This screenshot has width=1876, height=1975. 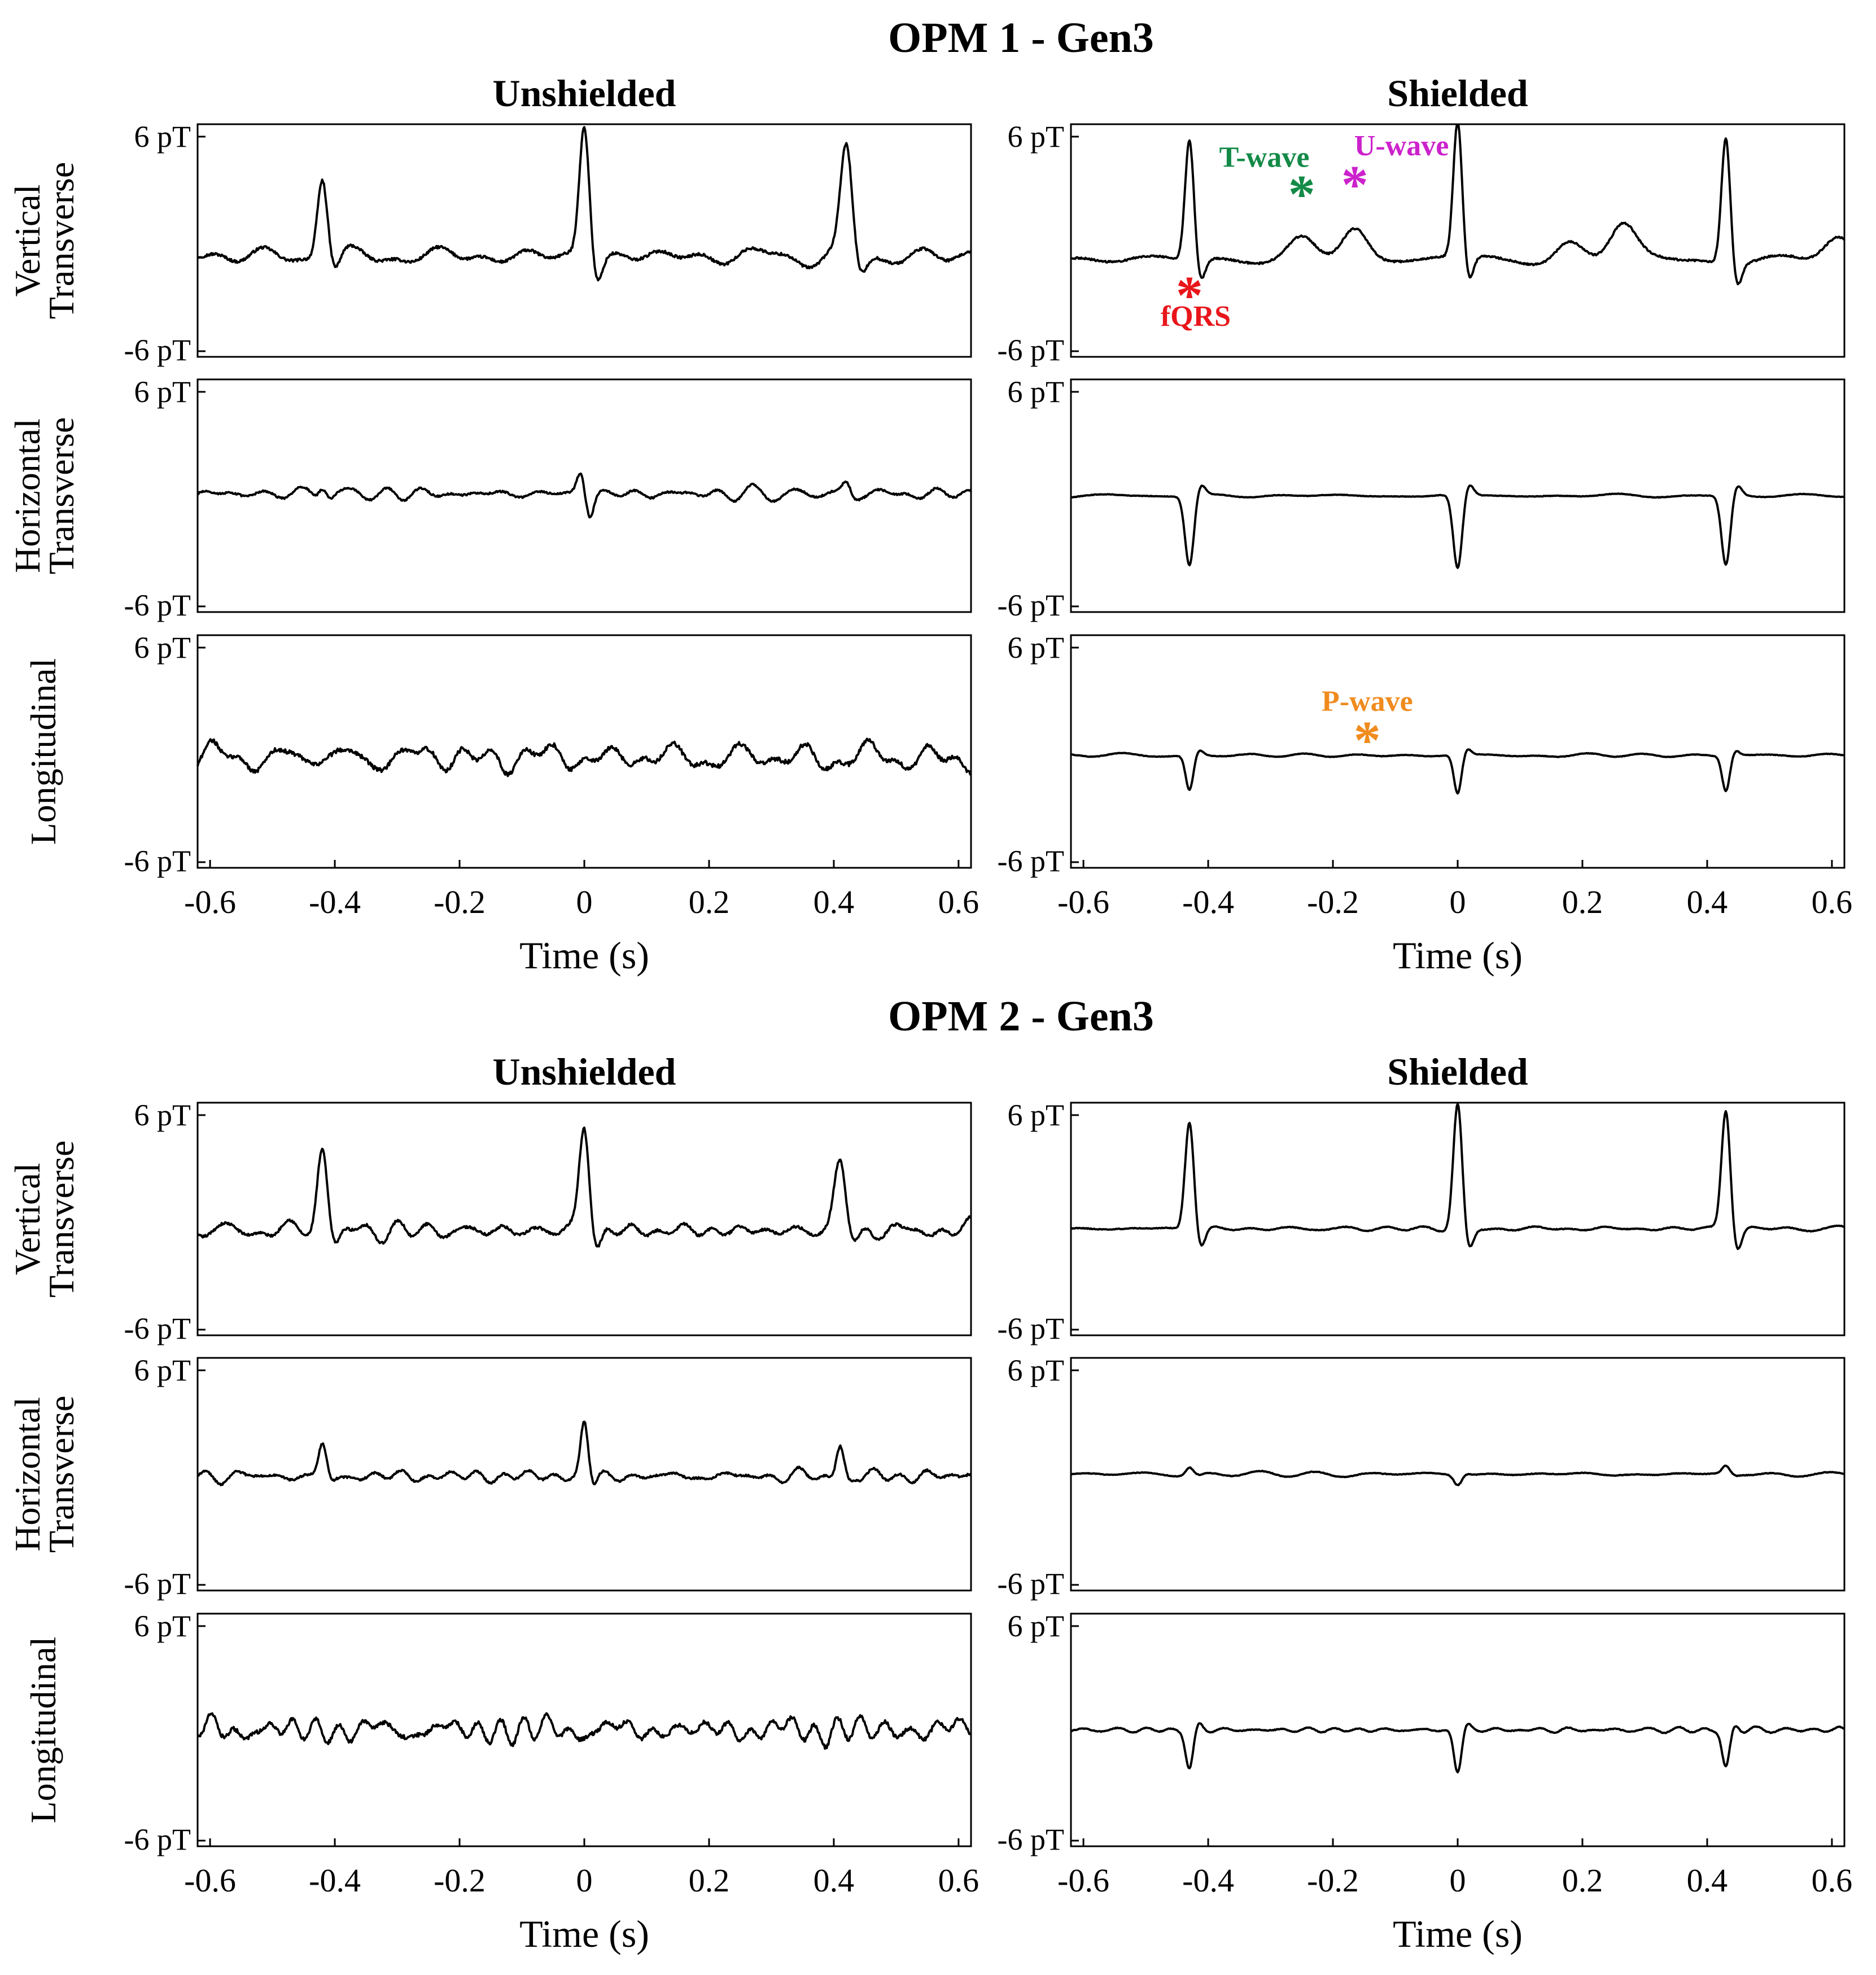 I want to click on figure-title: OPM 2 - Gen3, so click(x=1021, y=1016).